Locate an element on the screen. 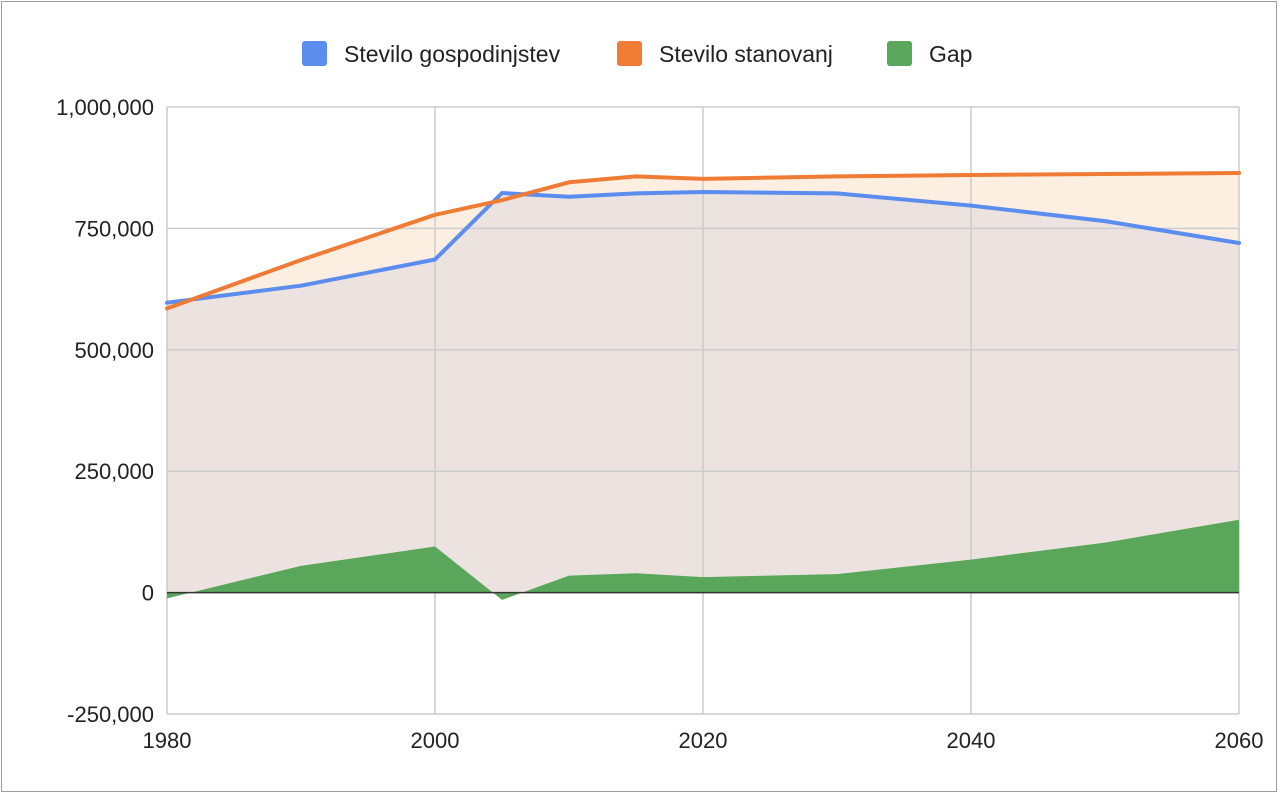 The width and height of the screenshot is (1280, 795). y-tick-label: -250,000 is located at coordinates (110, 714).